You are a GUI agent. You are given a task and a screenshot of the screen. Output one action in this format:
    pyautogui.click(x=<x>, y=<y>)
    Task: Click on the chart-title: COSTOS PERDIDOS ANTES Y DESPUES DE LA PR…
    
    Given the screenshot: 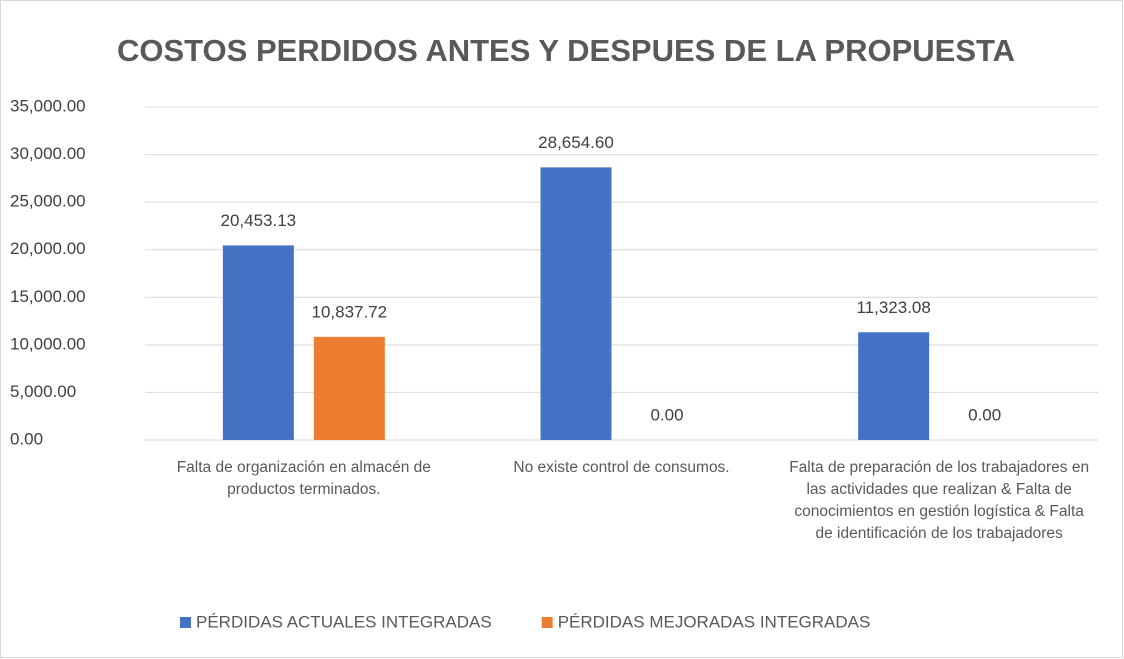 What is the action you would take?
    pyautogui.click(x=566, y=50)
    